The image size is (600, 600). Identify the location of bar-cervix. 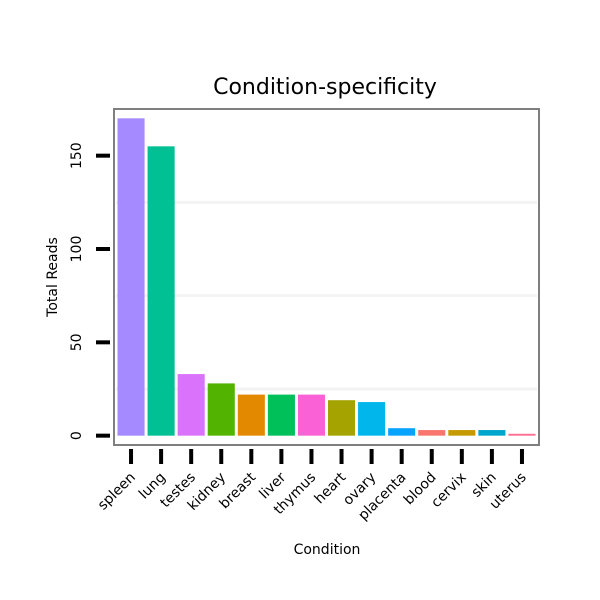
(462, 433).